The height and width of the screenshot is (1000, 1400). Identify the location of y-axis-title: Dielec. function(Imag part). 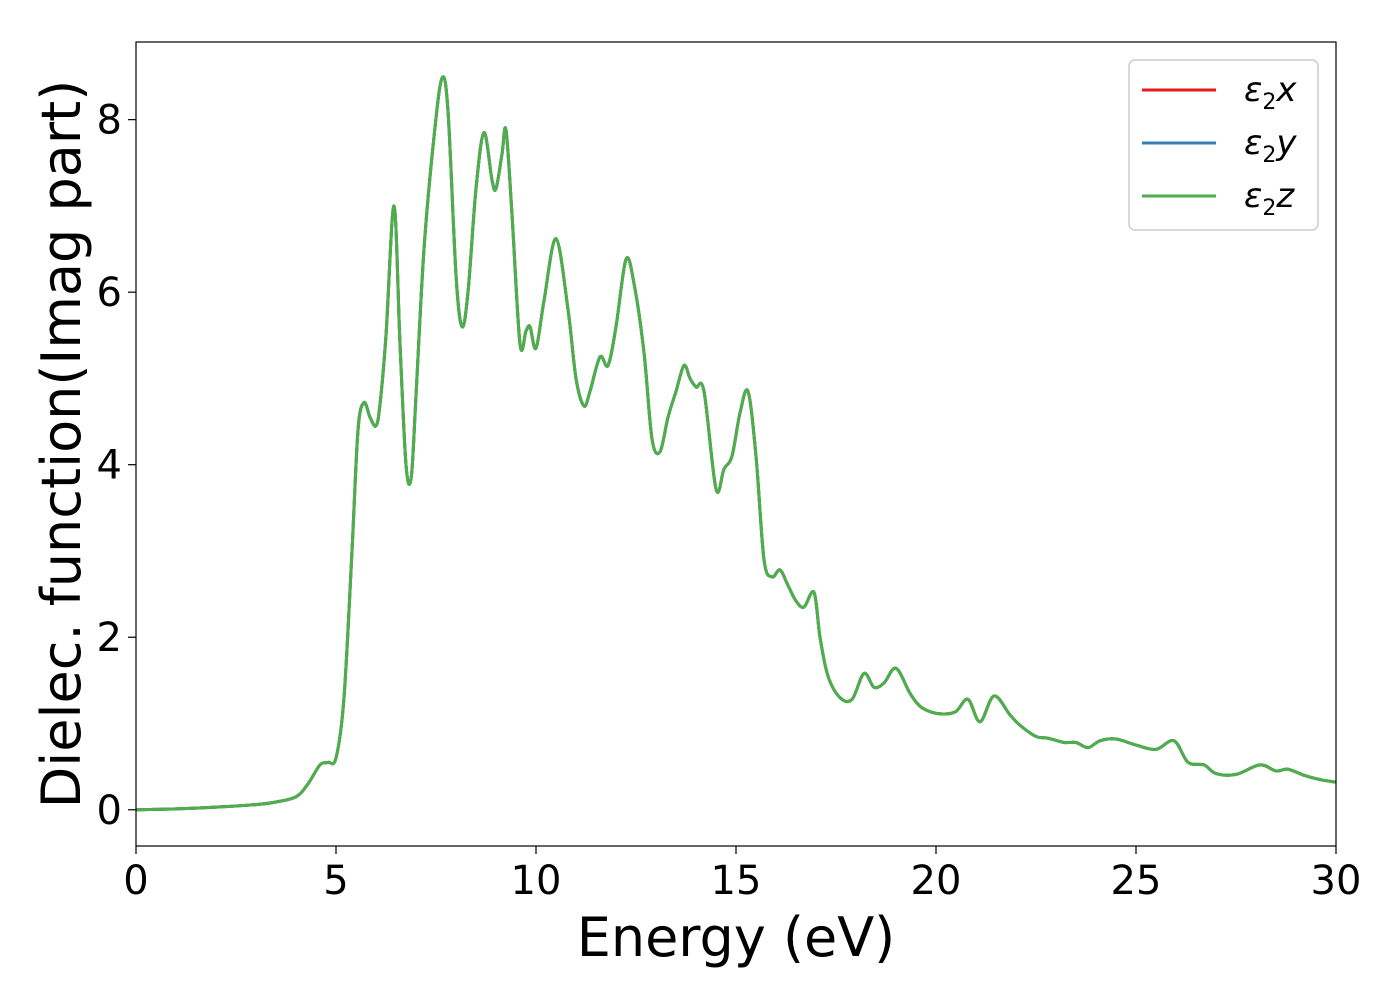
(61, 444).